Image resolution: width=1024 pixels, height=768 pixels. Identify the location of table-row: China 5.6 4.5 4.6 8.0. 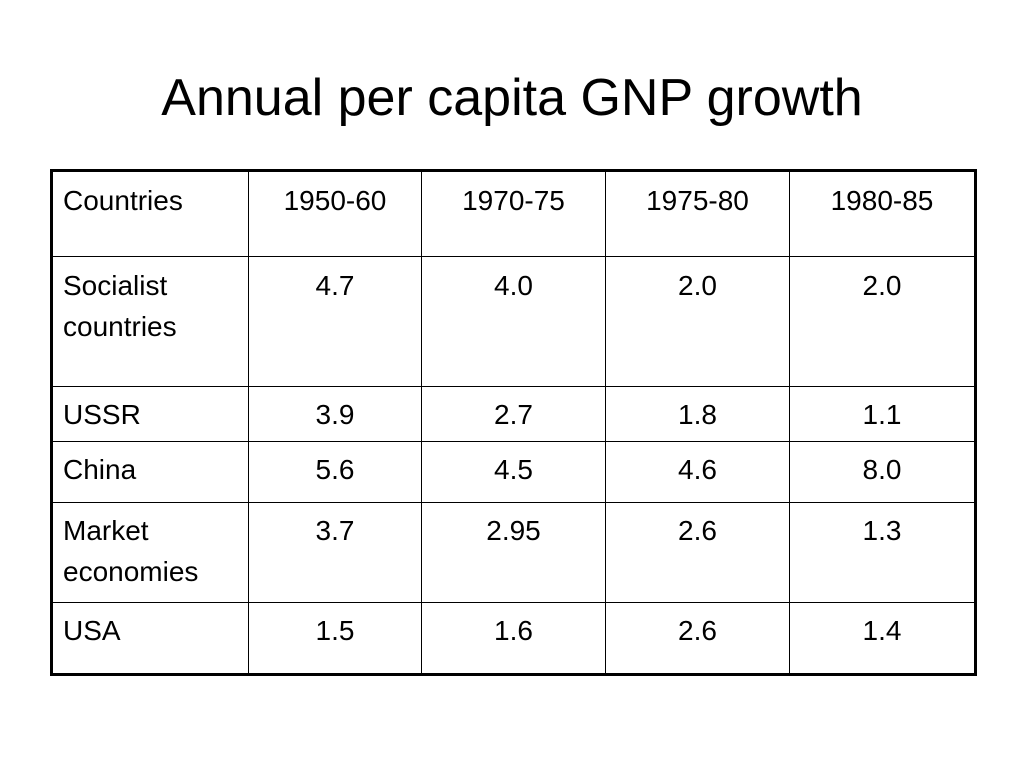
(513, 472).